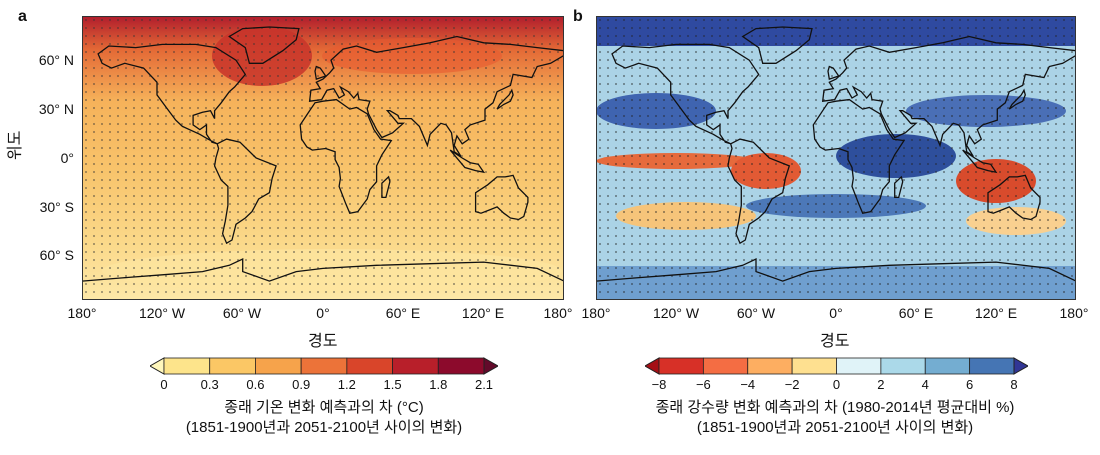  What do you see at coordinates (438, 384) in the screenshot?
I see `cb-a-tick-label: 1.8` at bounding box center [438, 384].